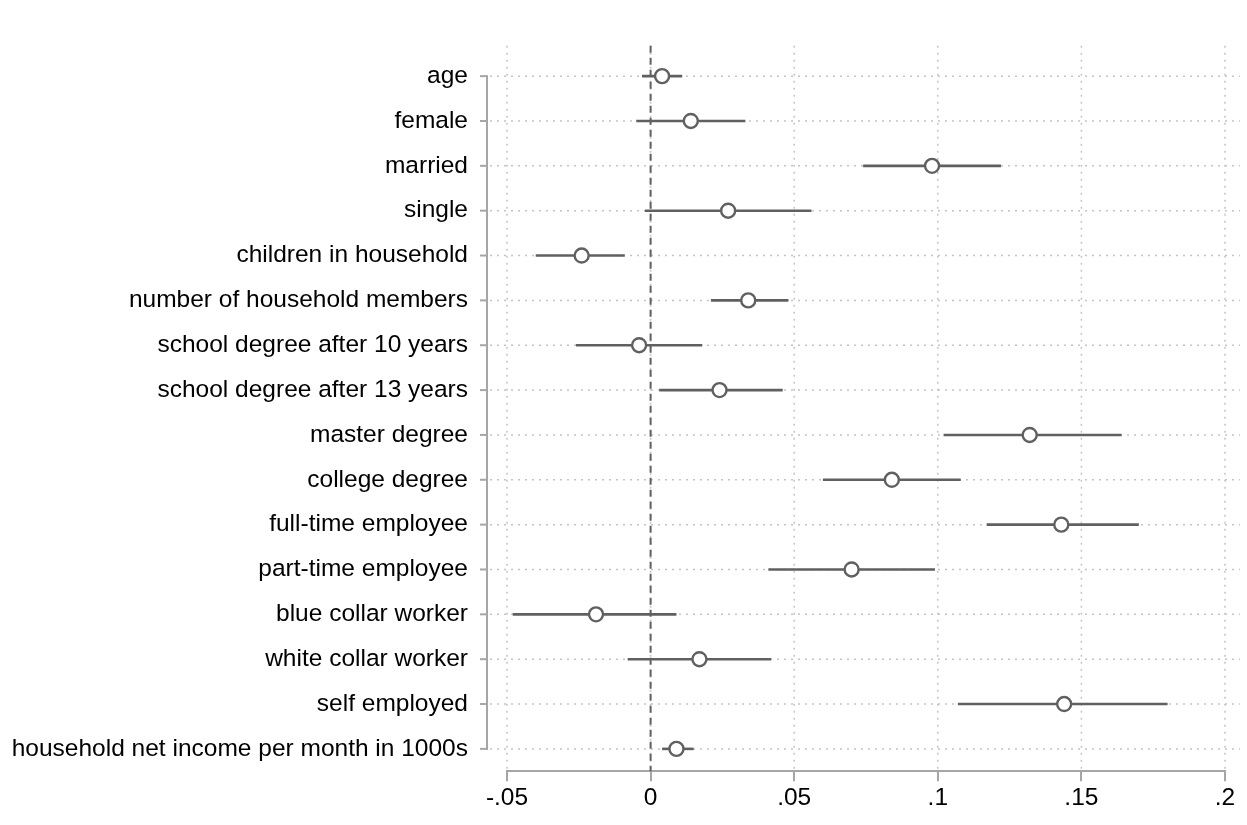  What do you see at coordinates (426, 164) in the screenshot?
I see `y-tick-label: married` at bounding box center [426, 164].